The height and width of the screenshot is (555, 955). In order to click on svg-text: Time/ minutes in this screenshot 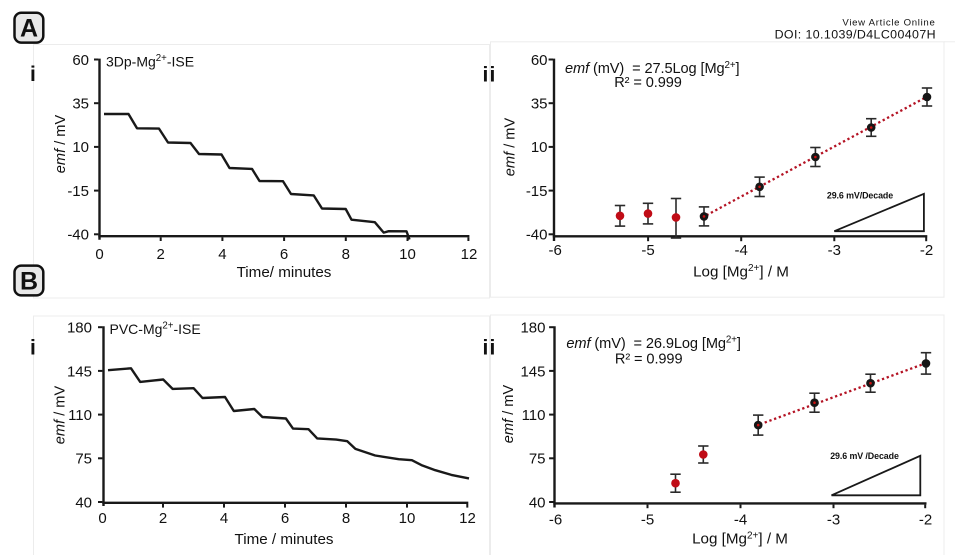, I will do `click(284, 272)`.